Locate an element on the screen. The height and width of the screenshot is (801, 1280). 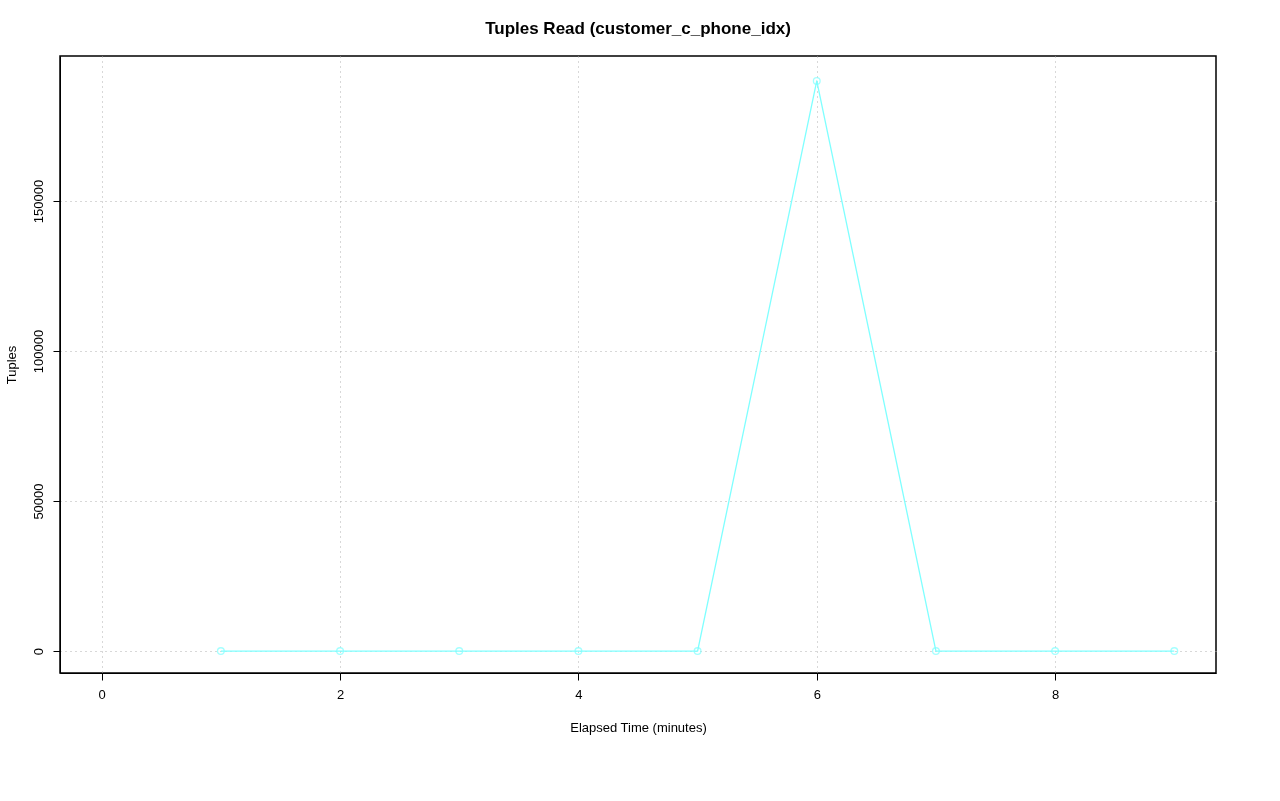
x-tick-label: 2 is located at coordinates (340, 694).